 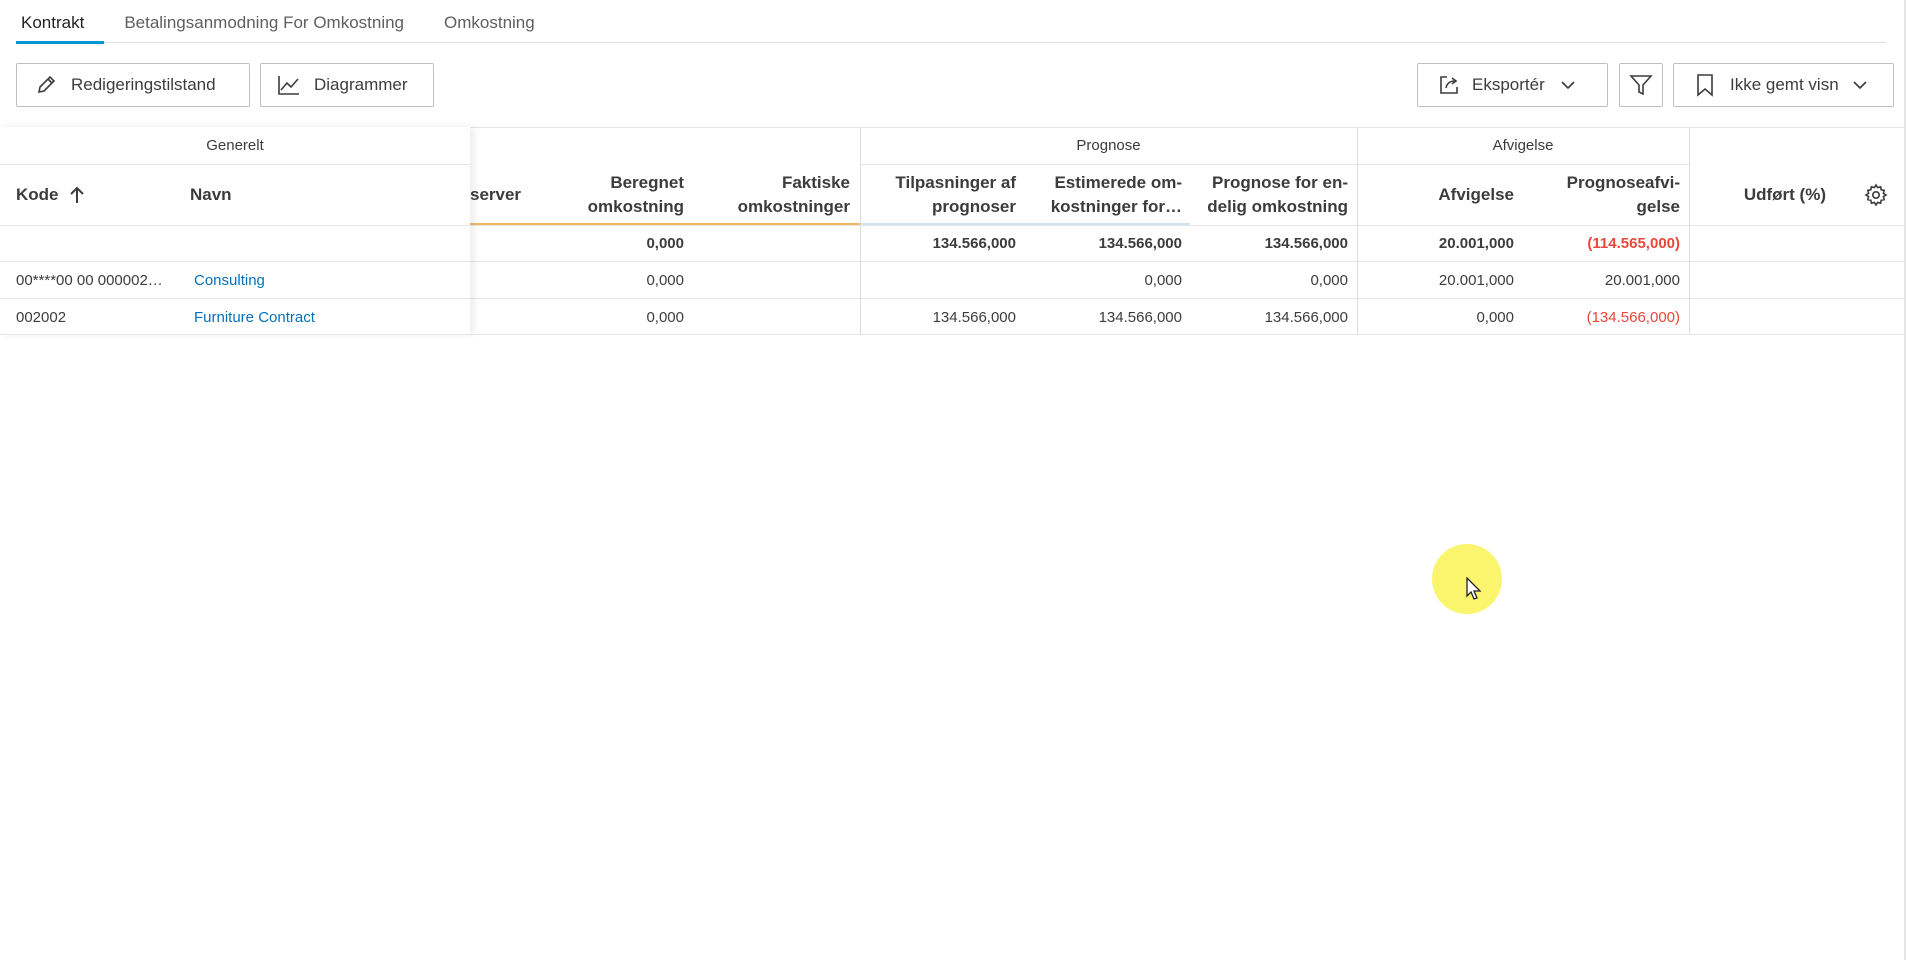 What do you see at coordinates (1605, 195) in the screenshot?
I see `column-header-forecast-deviation: Prognoseafvi- gelse` at bounding box center [1605, 195].